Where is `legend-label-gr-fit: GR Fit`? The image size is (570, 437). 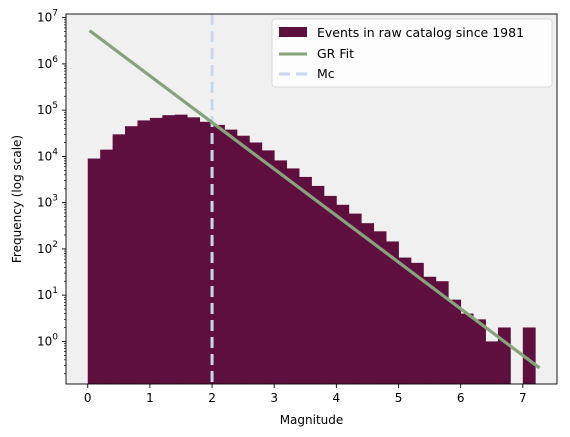 legend-label-gr-fit: GR Fit is located at coordinates (335, 53).